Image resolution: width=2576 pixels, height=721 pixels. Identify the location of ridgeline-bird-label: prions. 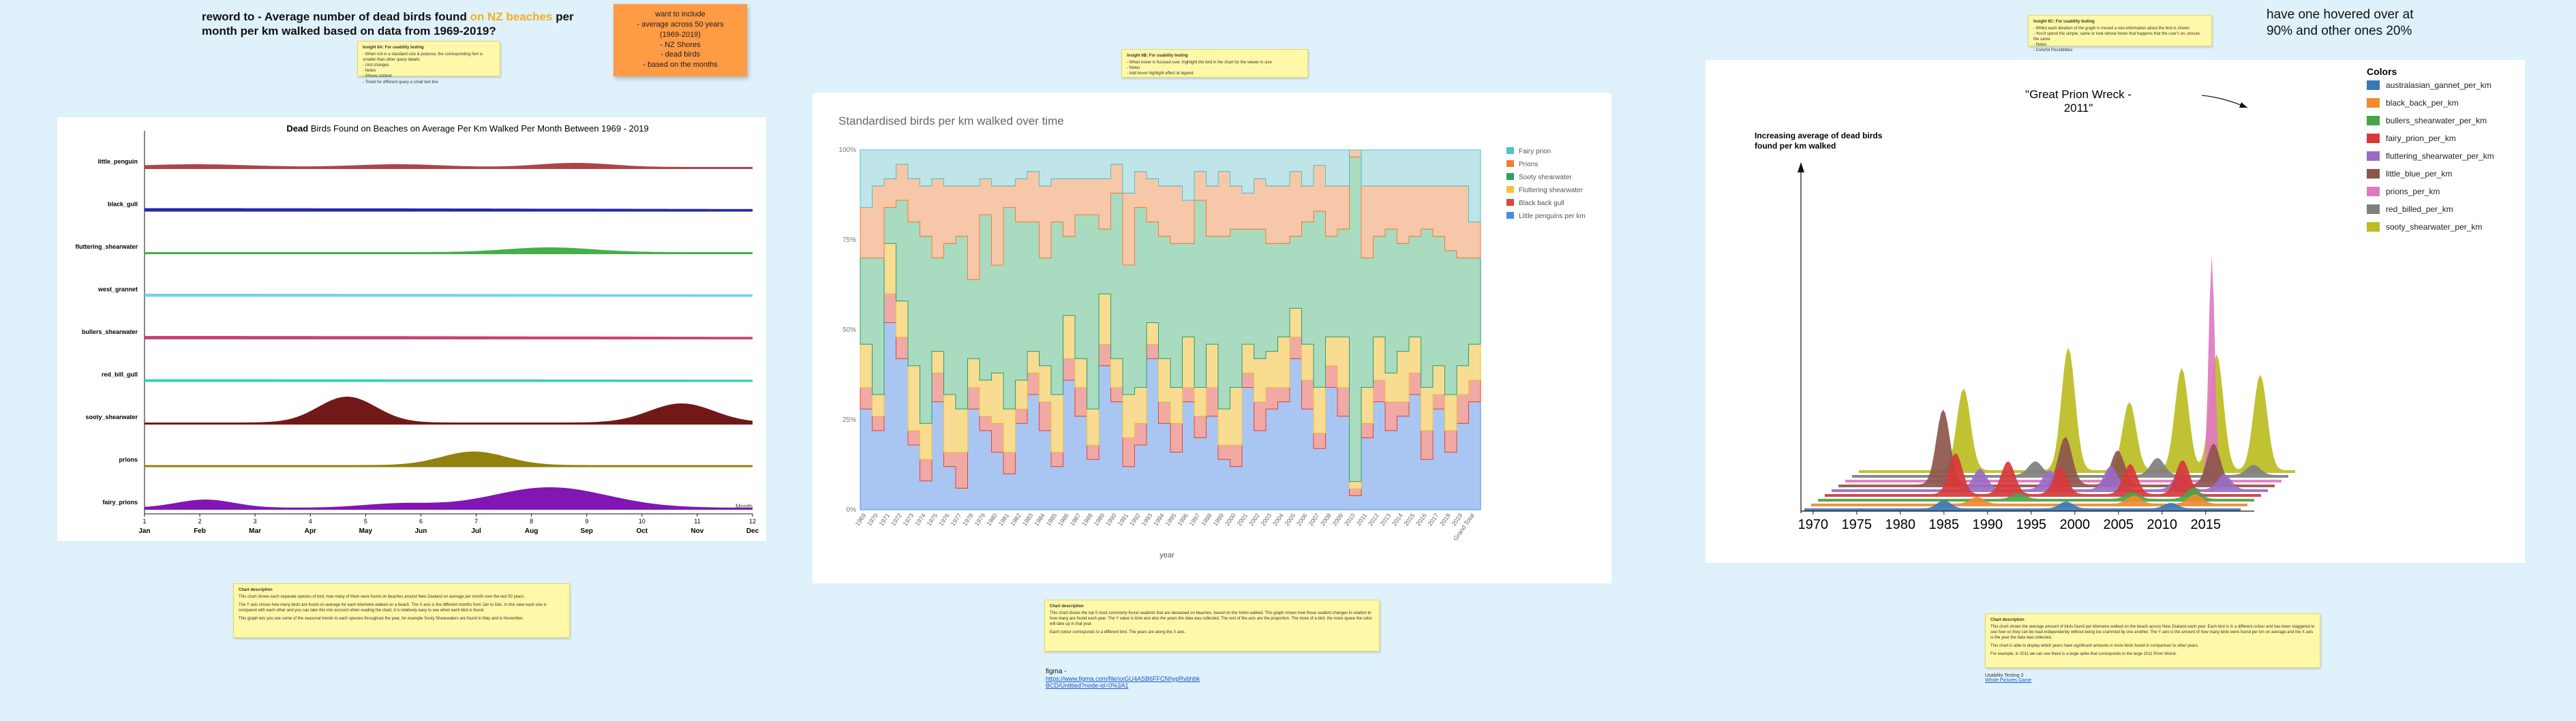
(128, 460).